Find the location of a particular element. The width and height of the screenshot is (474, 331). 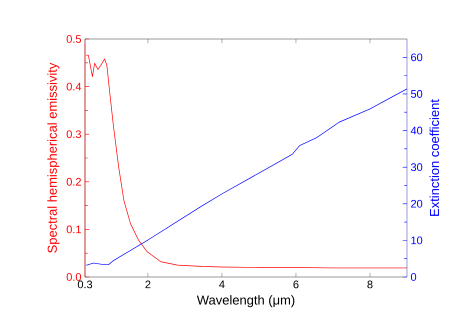

x-tick-label: 0.3 is located at coordinates (85, 284).